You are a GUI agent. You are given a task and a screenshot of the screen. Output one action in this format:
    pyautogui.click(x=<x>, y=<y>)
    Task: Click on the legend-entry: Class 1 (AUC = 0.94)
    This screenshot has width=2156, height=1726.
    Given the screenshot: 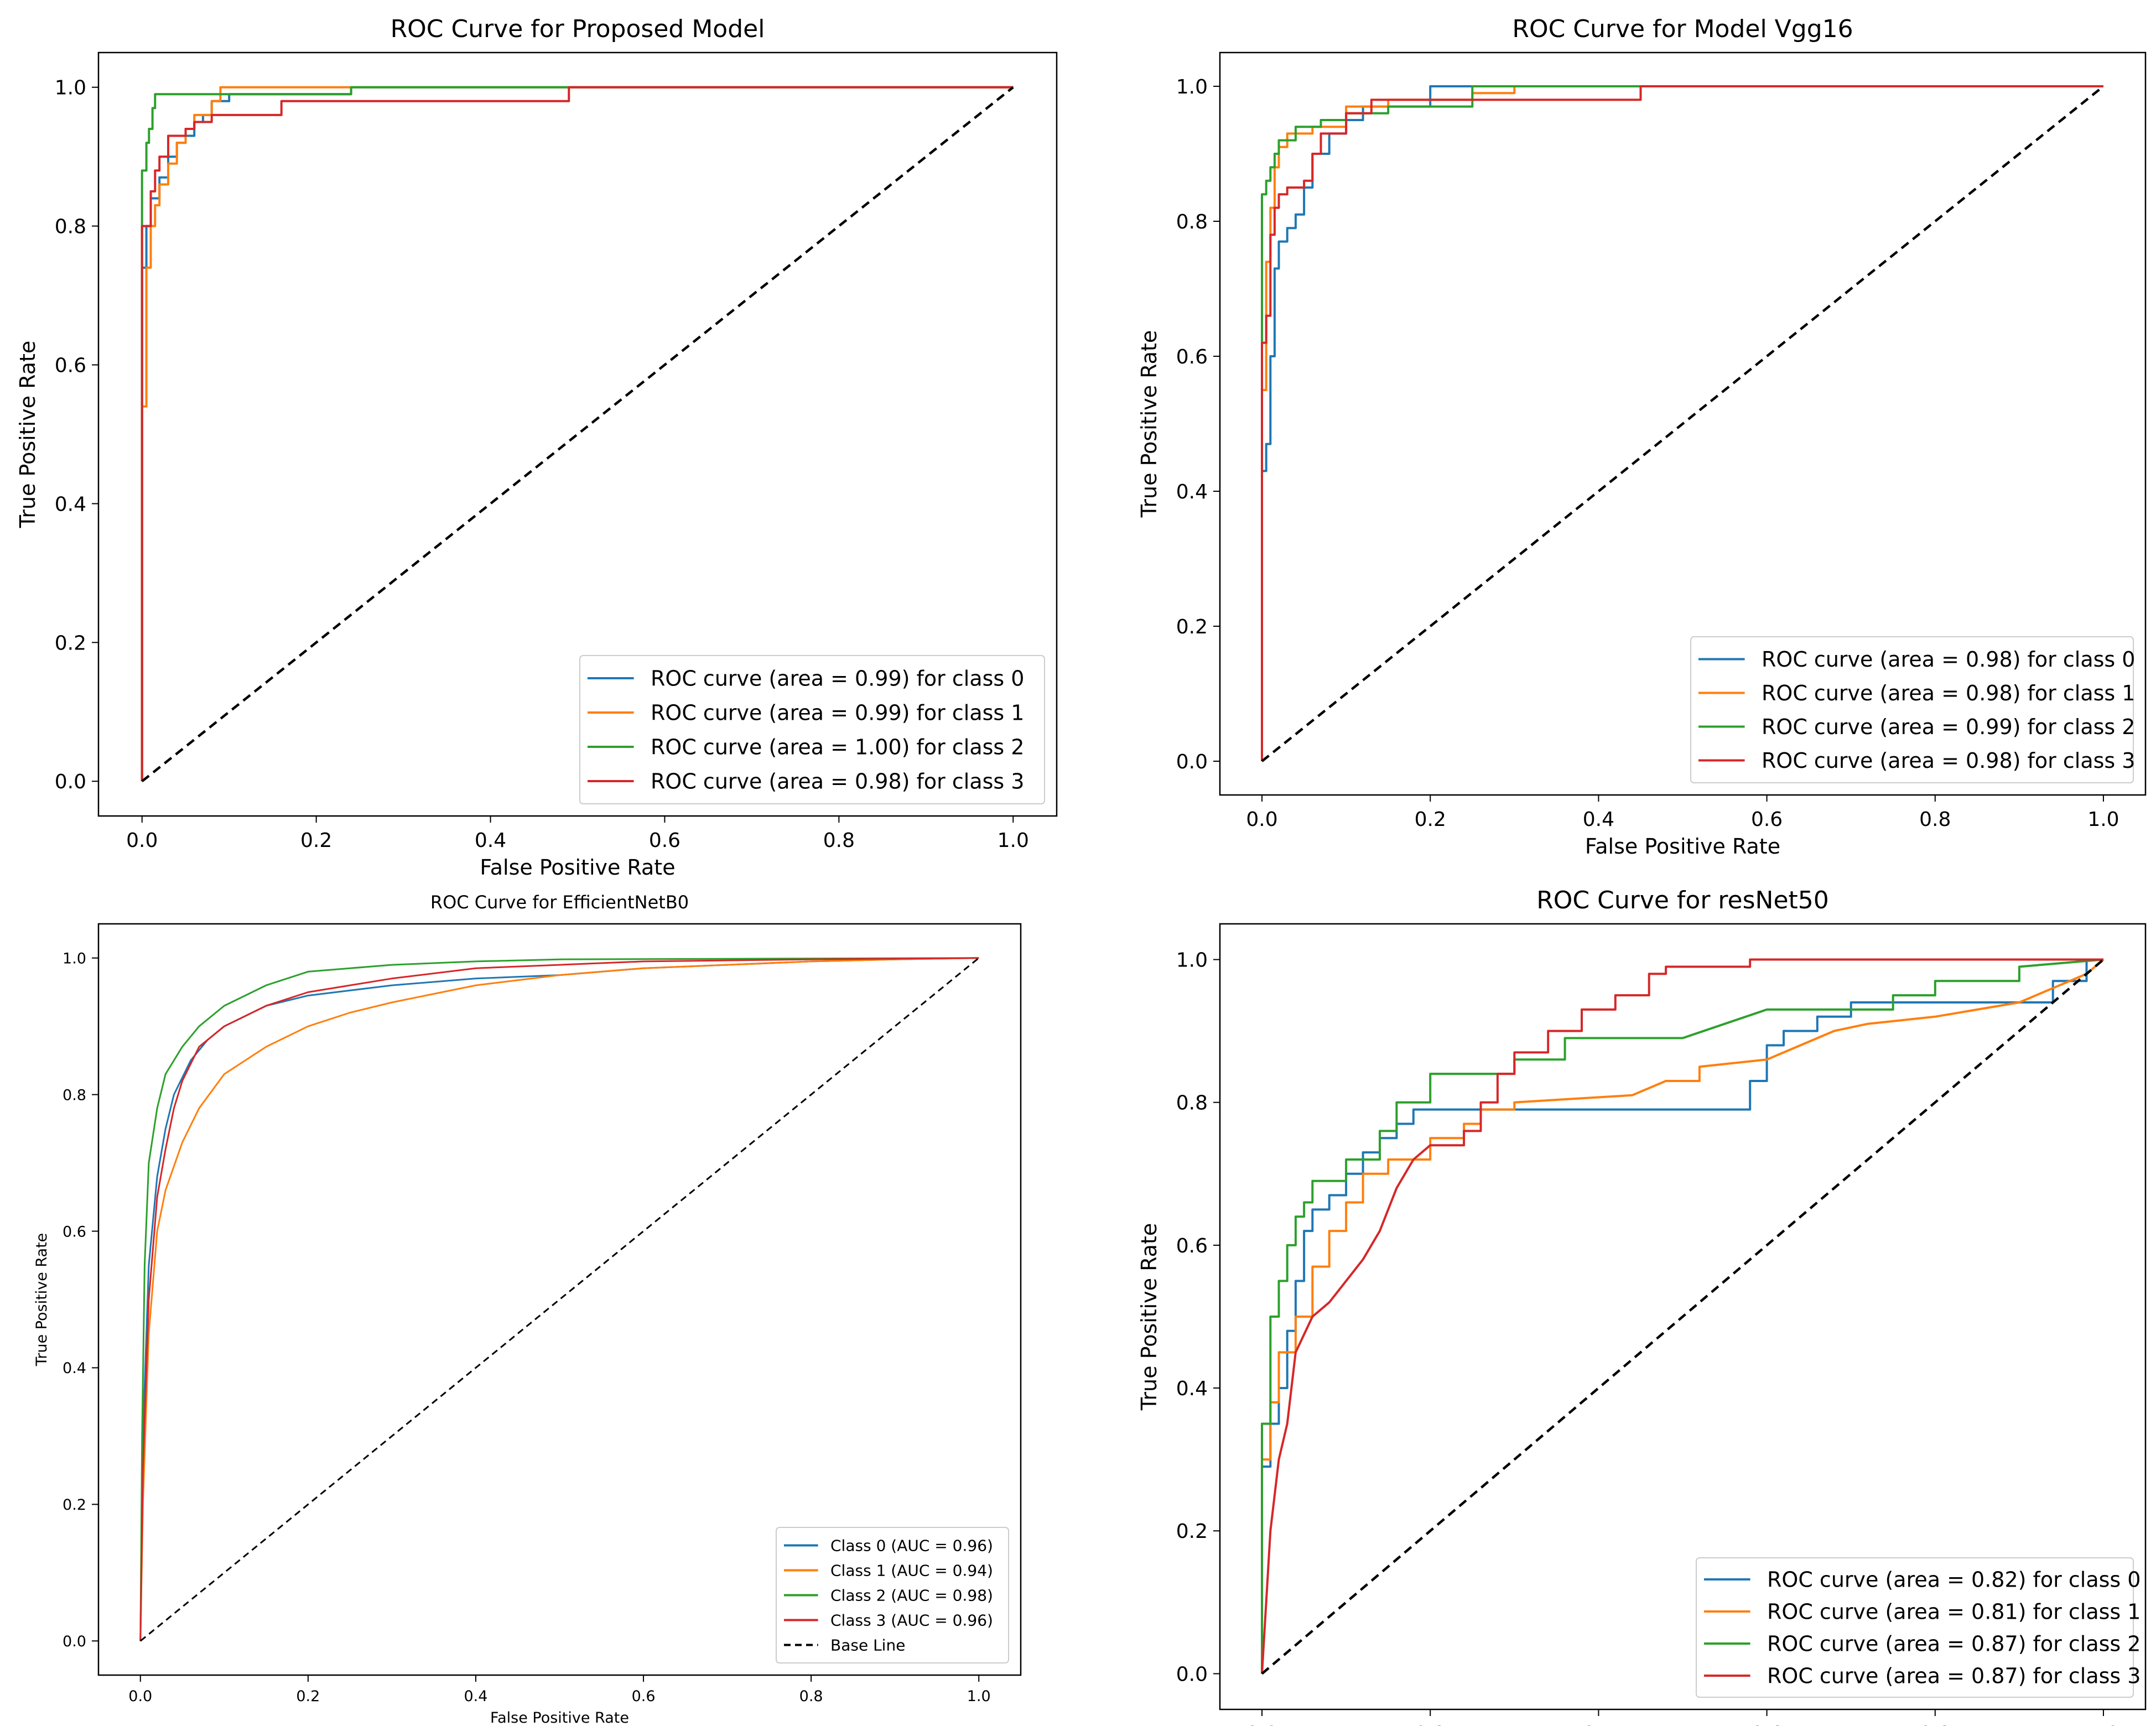 What is the action you would take?
    pyautogui.click(x=911, y=1571)
    